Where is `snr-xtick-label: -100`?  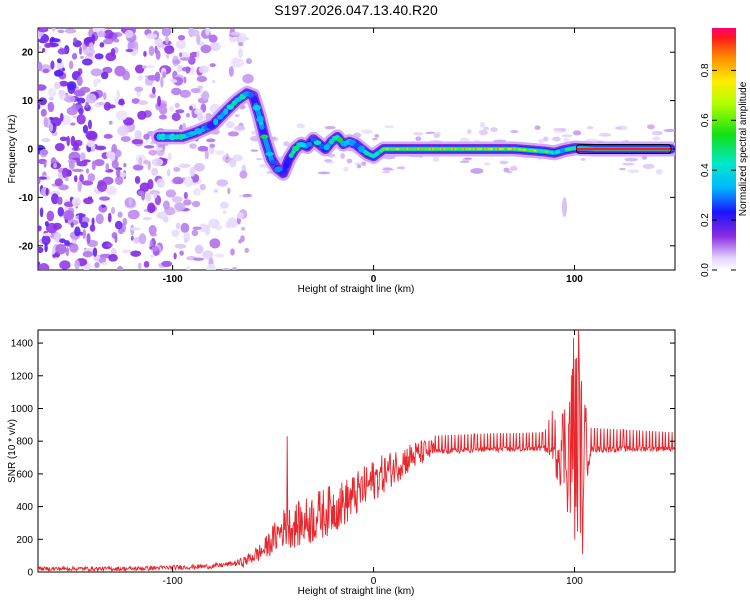
snr-xtick-label: -100 is located at coordinates (173, 581).